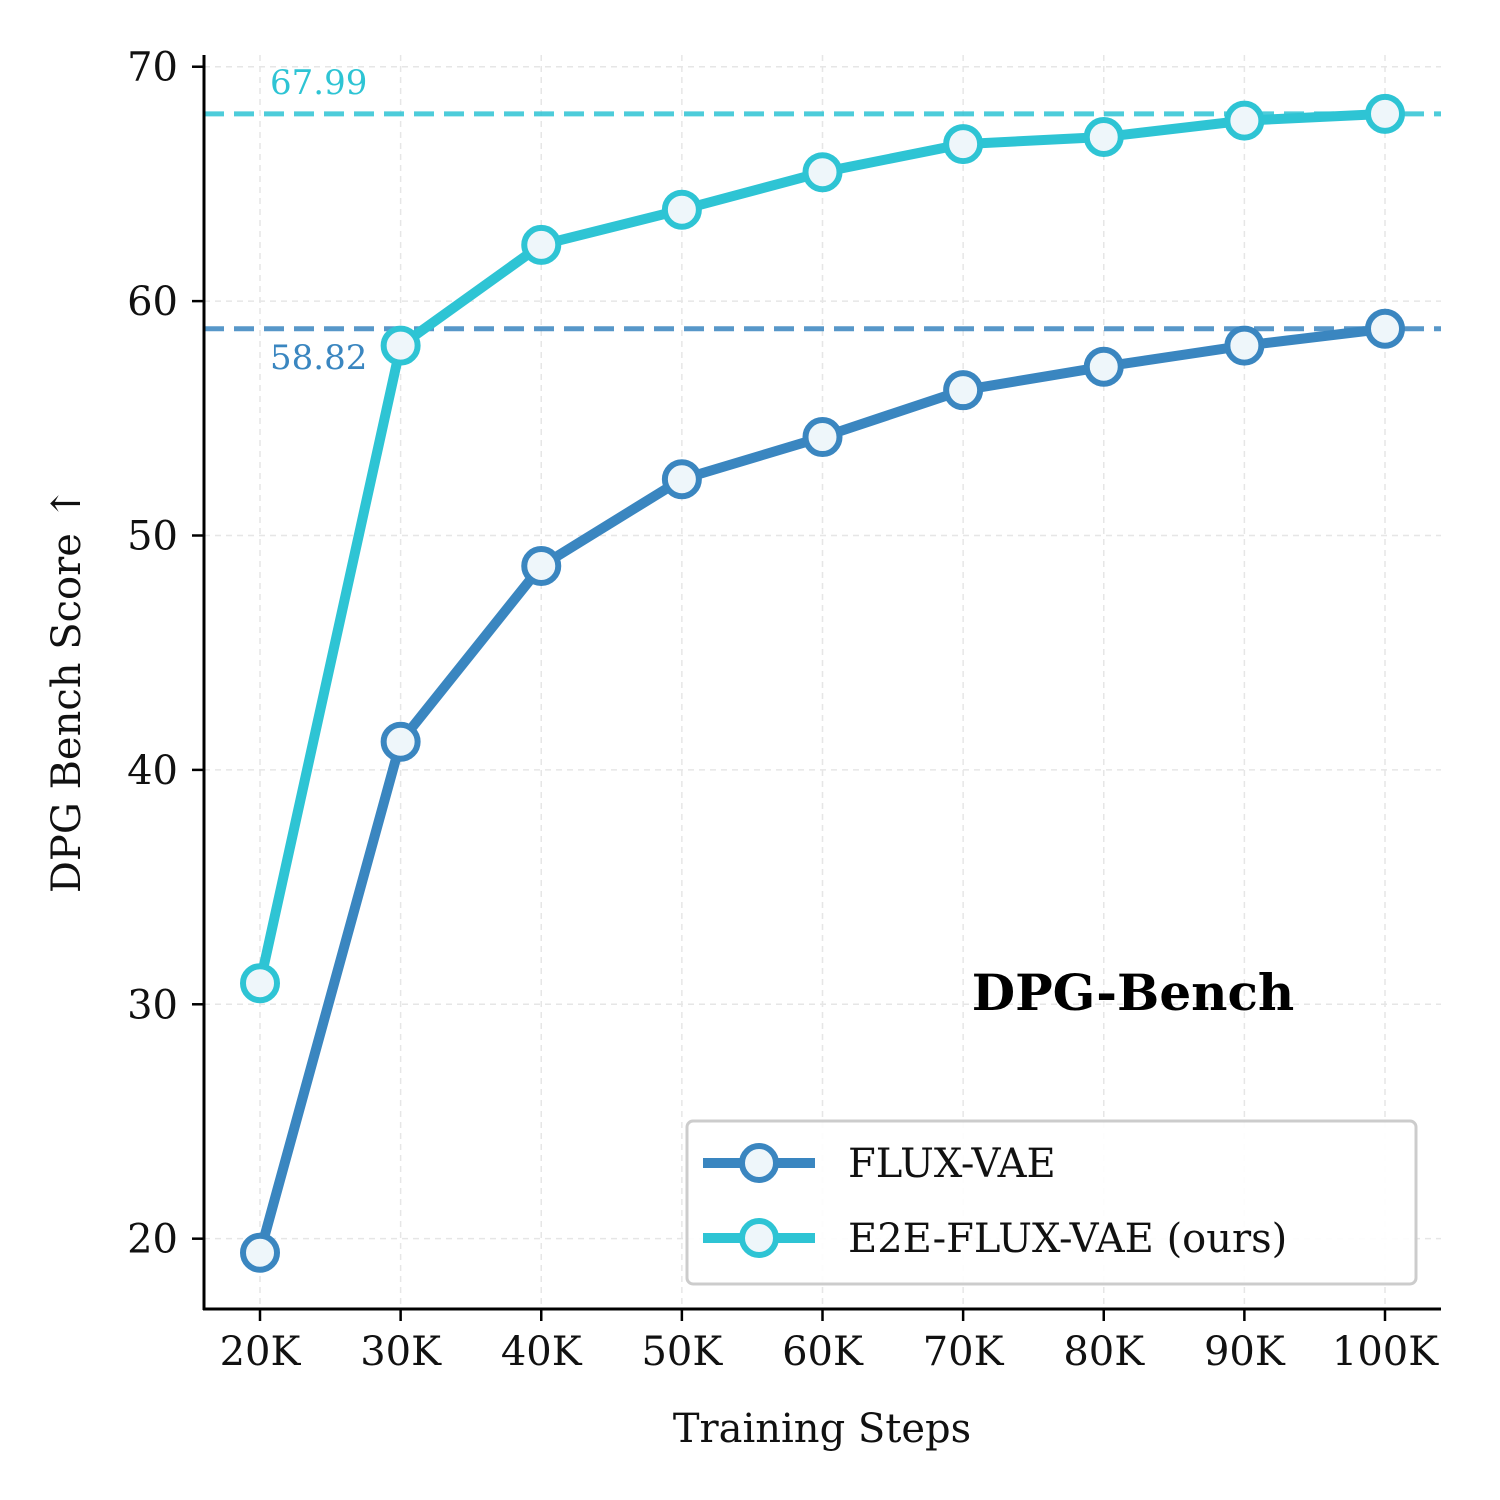 The width and height of the screenshot is (1500, 1500). What do you see at coordinates (261, 1352) in the screenshot?
I see `x-tick-label: 20K` at bounding box center [261, 1352].